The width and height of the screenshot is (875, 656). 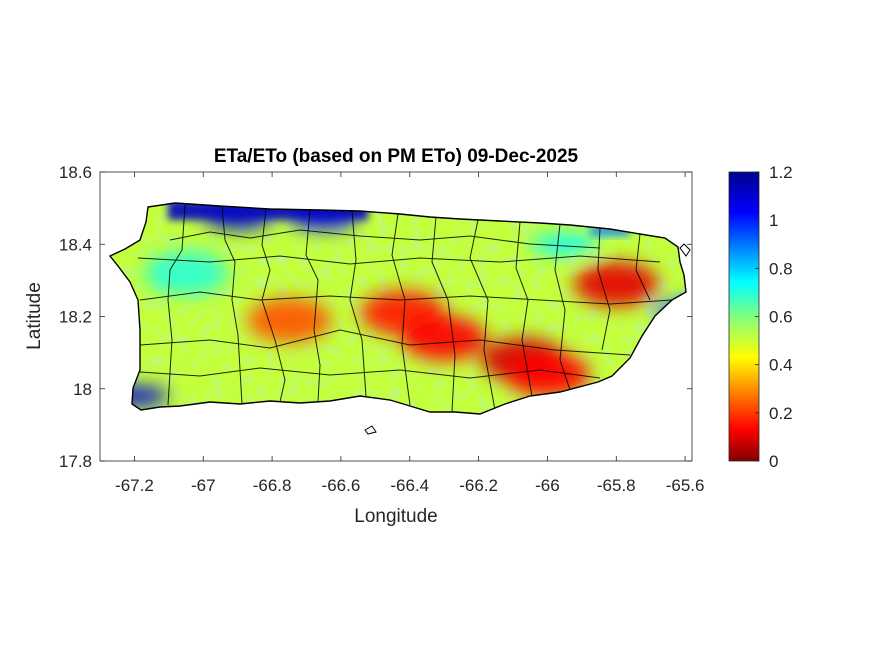 I want to click on y-tick-label: 18.2, so click(x=75, y=317).